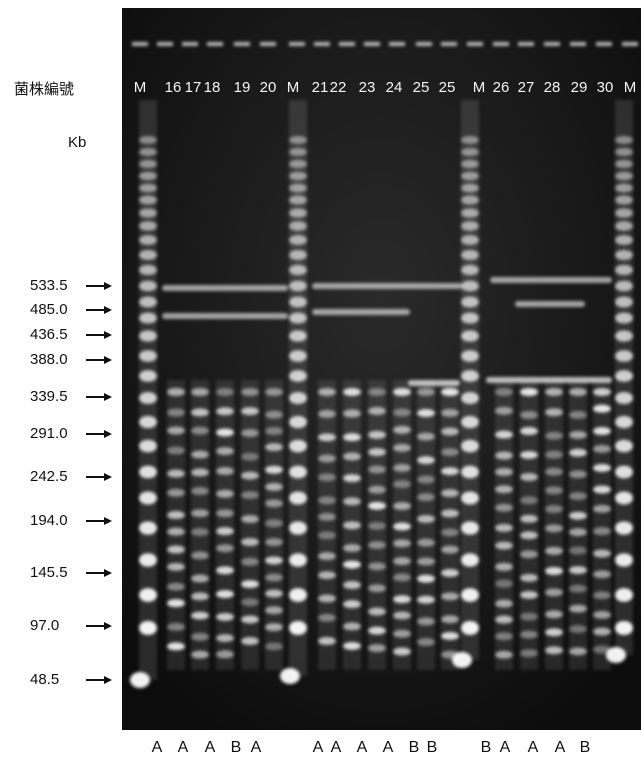  I want to click on size-marker-label: 145.5, so click(49, 572).